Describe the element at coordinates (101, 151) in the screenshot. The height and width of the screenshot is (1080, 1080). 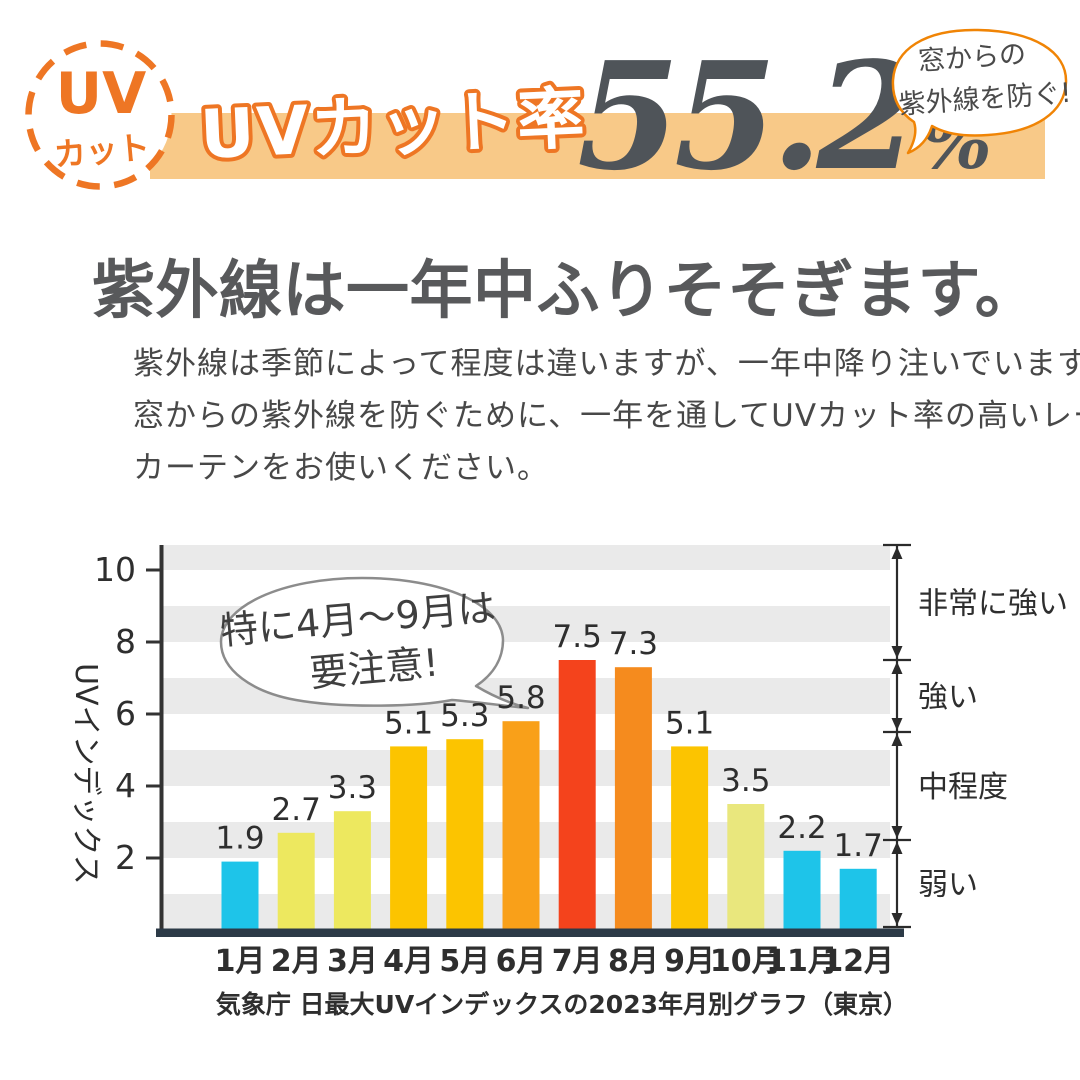
I see `badge-cut-text: カット` at that location.